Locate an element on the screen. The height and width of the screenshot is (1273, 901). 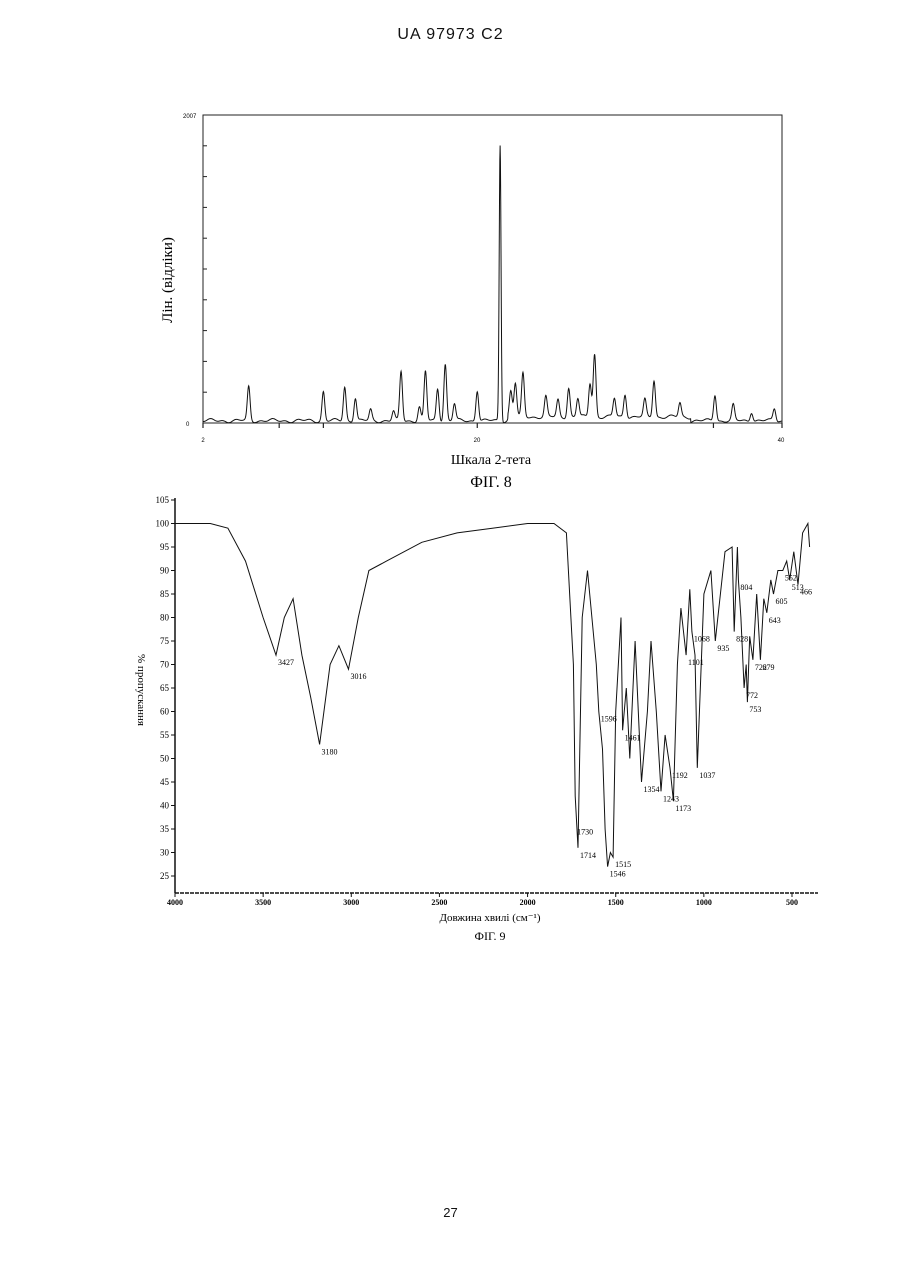
ir-y-tick-label: 35 is located at coordinates (165, 829).